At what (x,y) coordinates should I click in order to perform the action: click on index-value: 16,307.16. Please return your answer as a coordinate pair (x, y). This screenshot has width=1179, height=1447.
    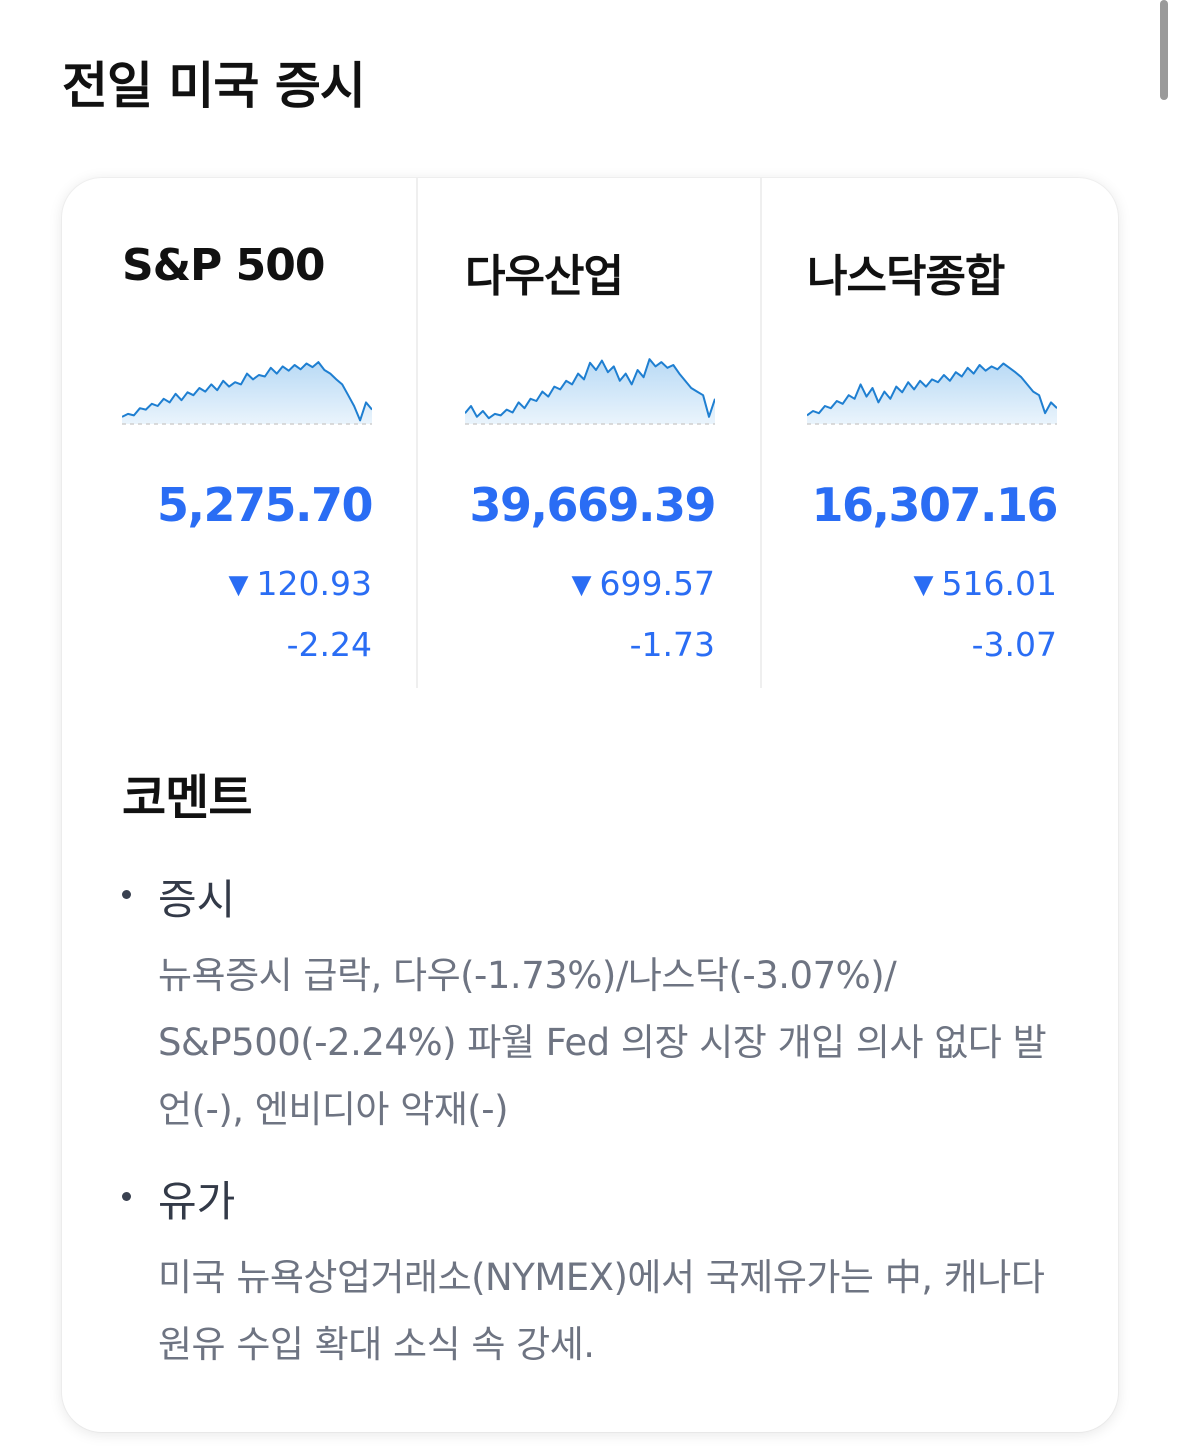
    Looking at the image, I should click on (935, 505).